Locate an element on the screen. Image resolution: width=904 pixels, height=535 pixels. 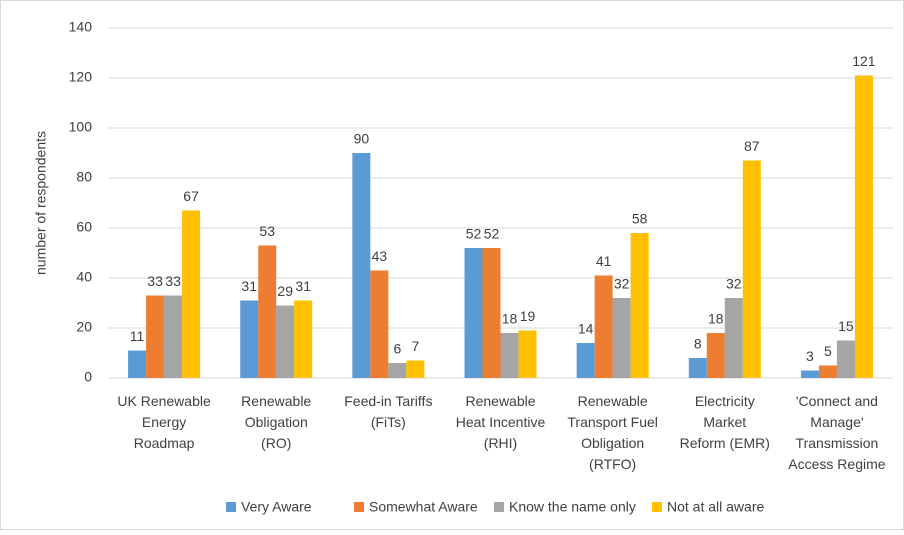
y-axis-label: number of respondents is located at coordinates (41, 203).